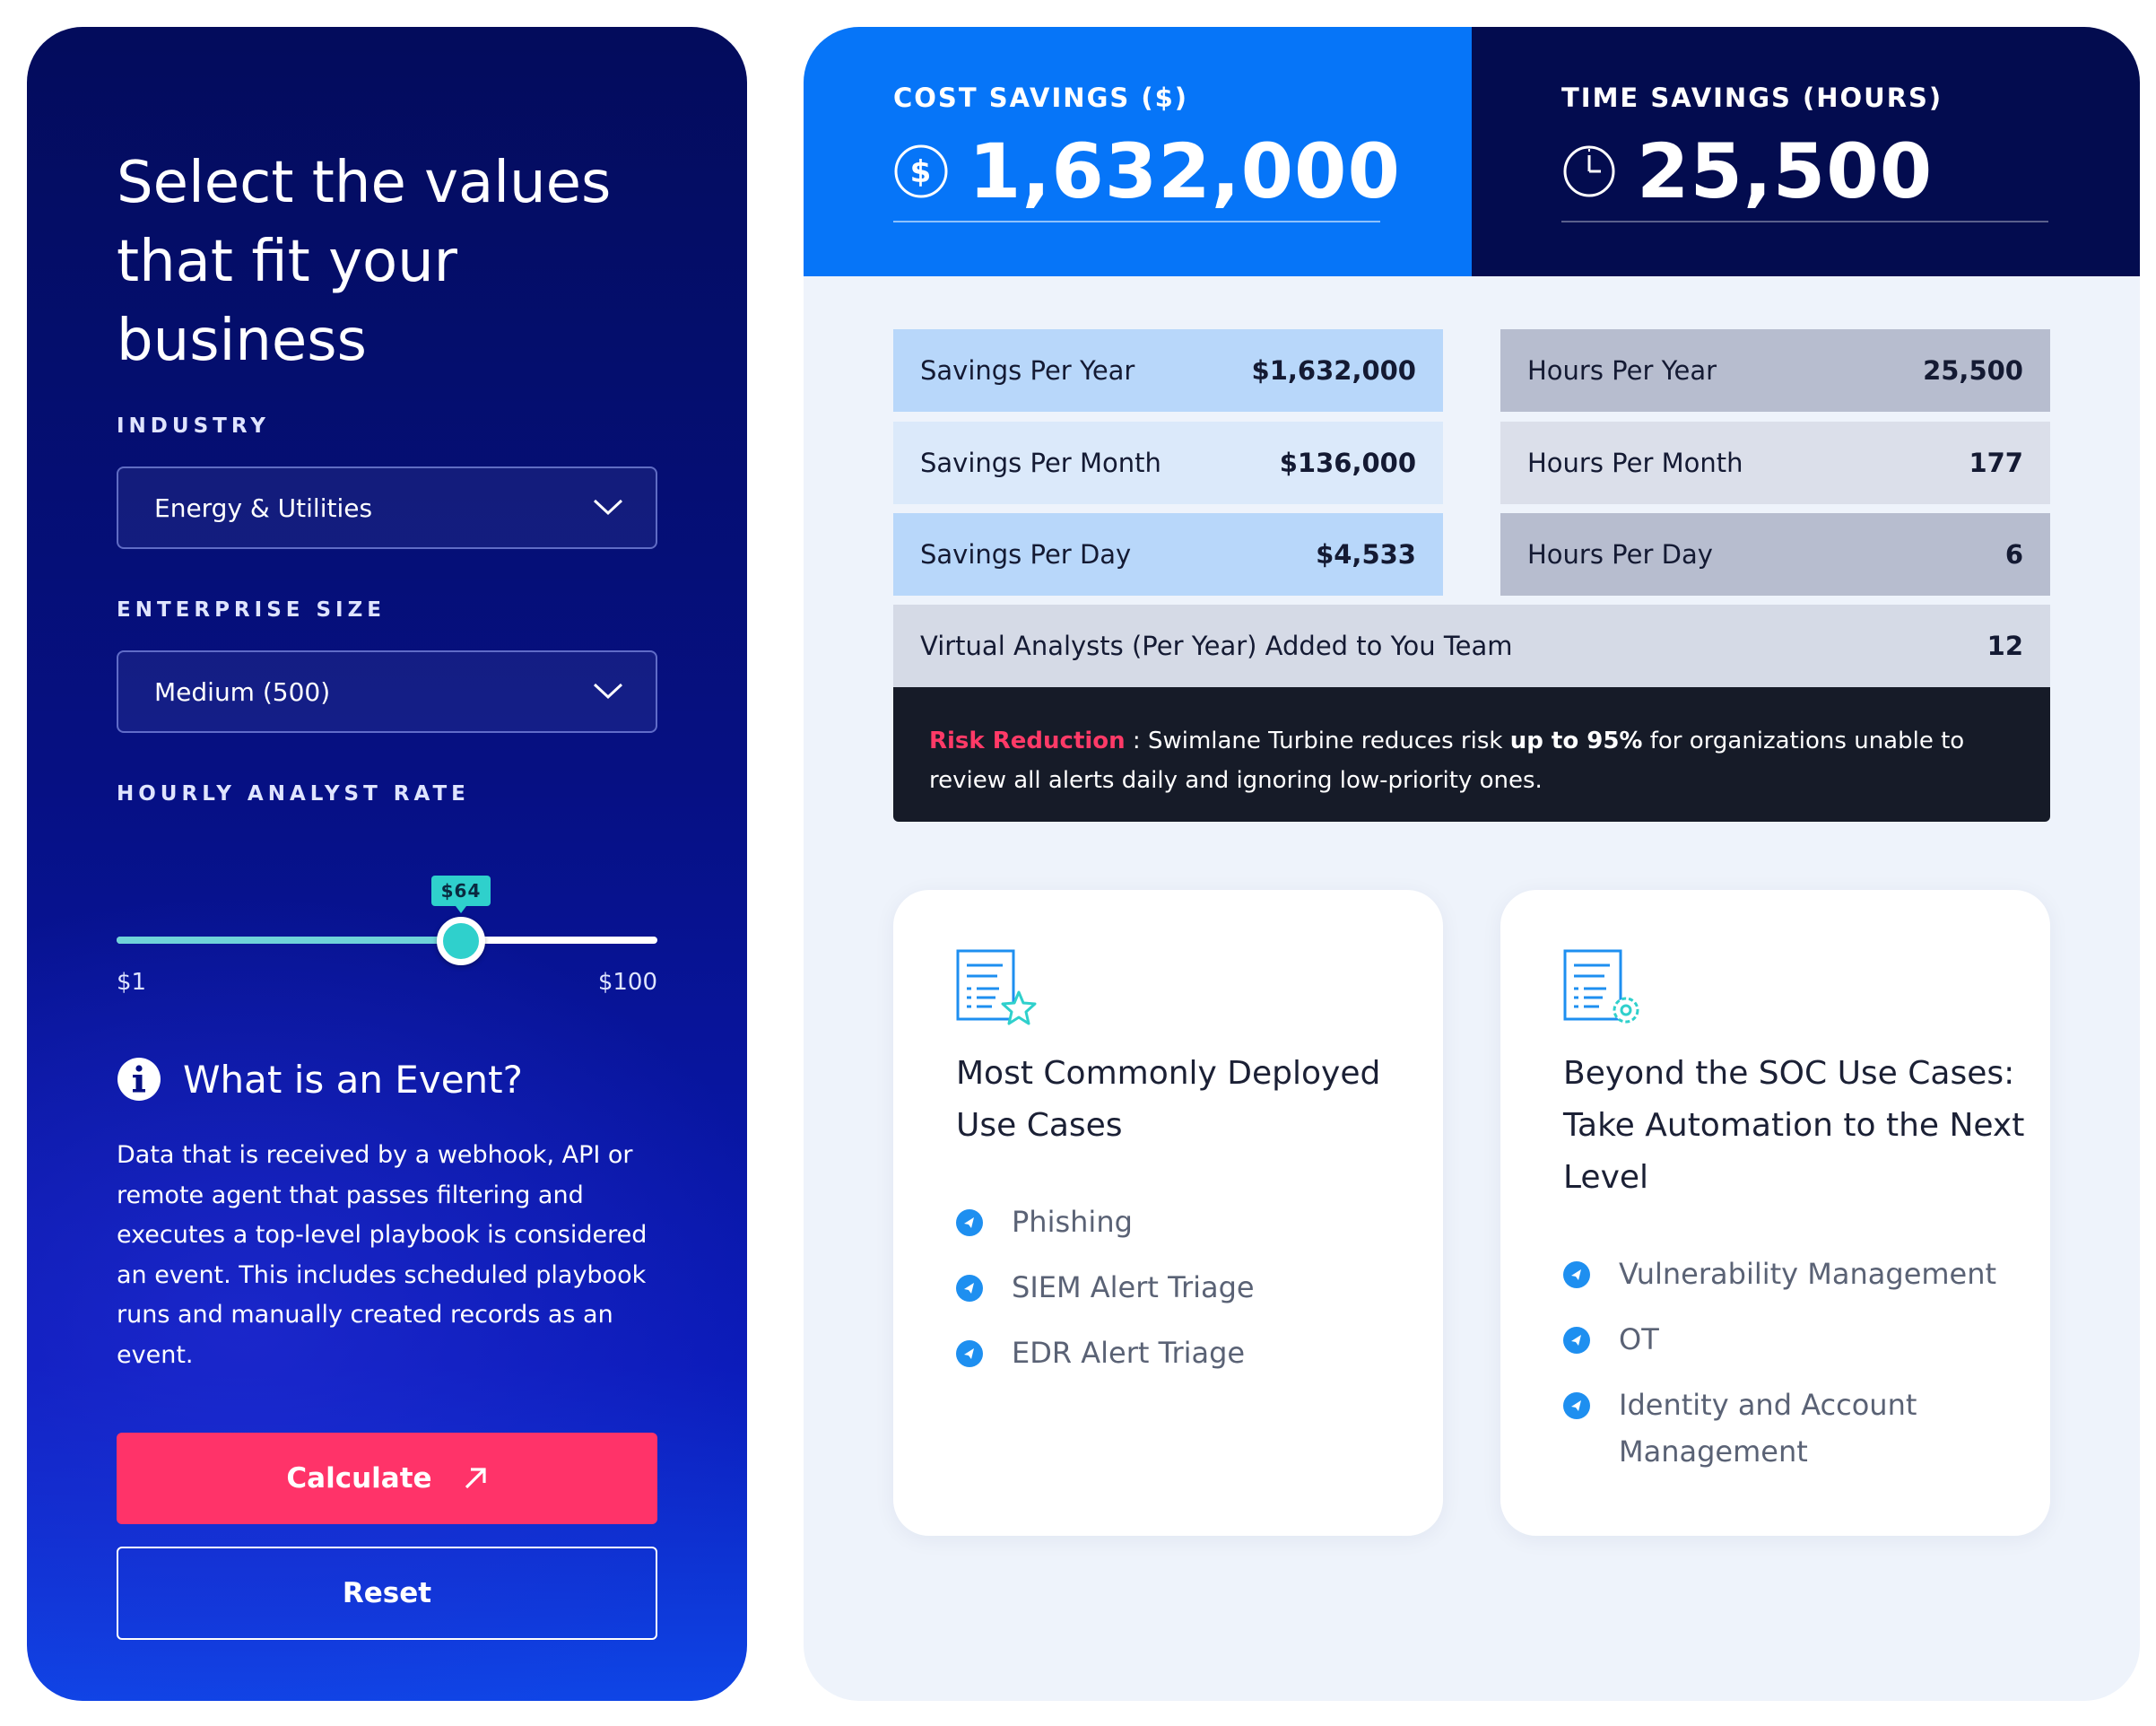 This screenshot has width=2156, height=1726. What do you see at coordinates (1804, 221) in the screenshot?
I see `time-savings-divider` at bounding box center [1804, 221].